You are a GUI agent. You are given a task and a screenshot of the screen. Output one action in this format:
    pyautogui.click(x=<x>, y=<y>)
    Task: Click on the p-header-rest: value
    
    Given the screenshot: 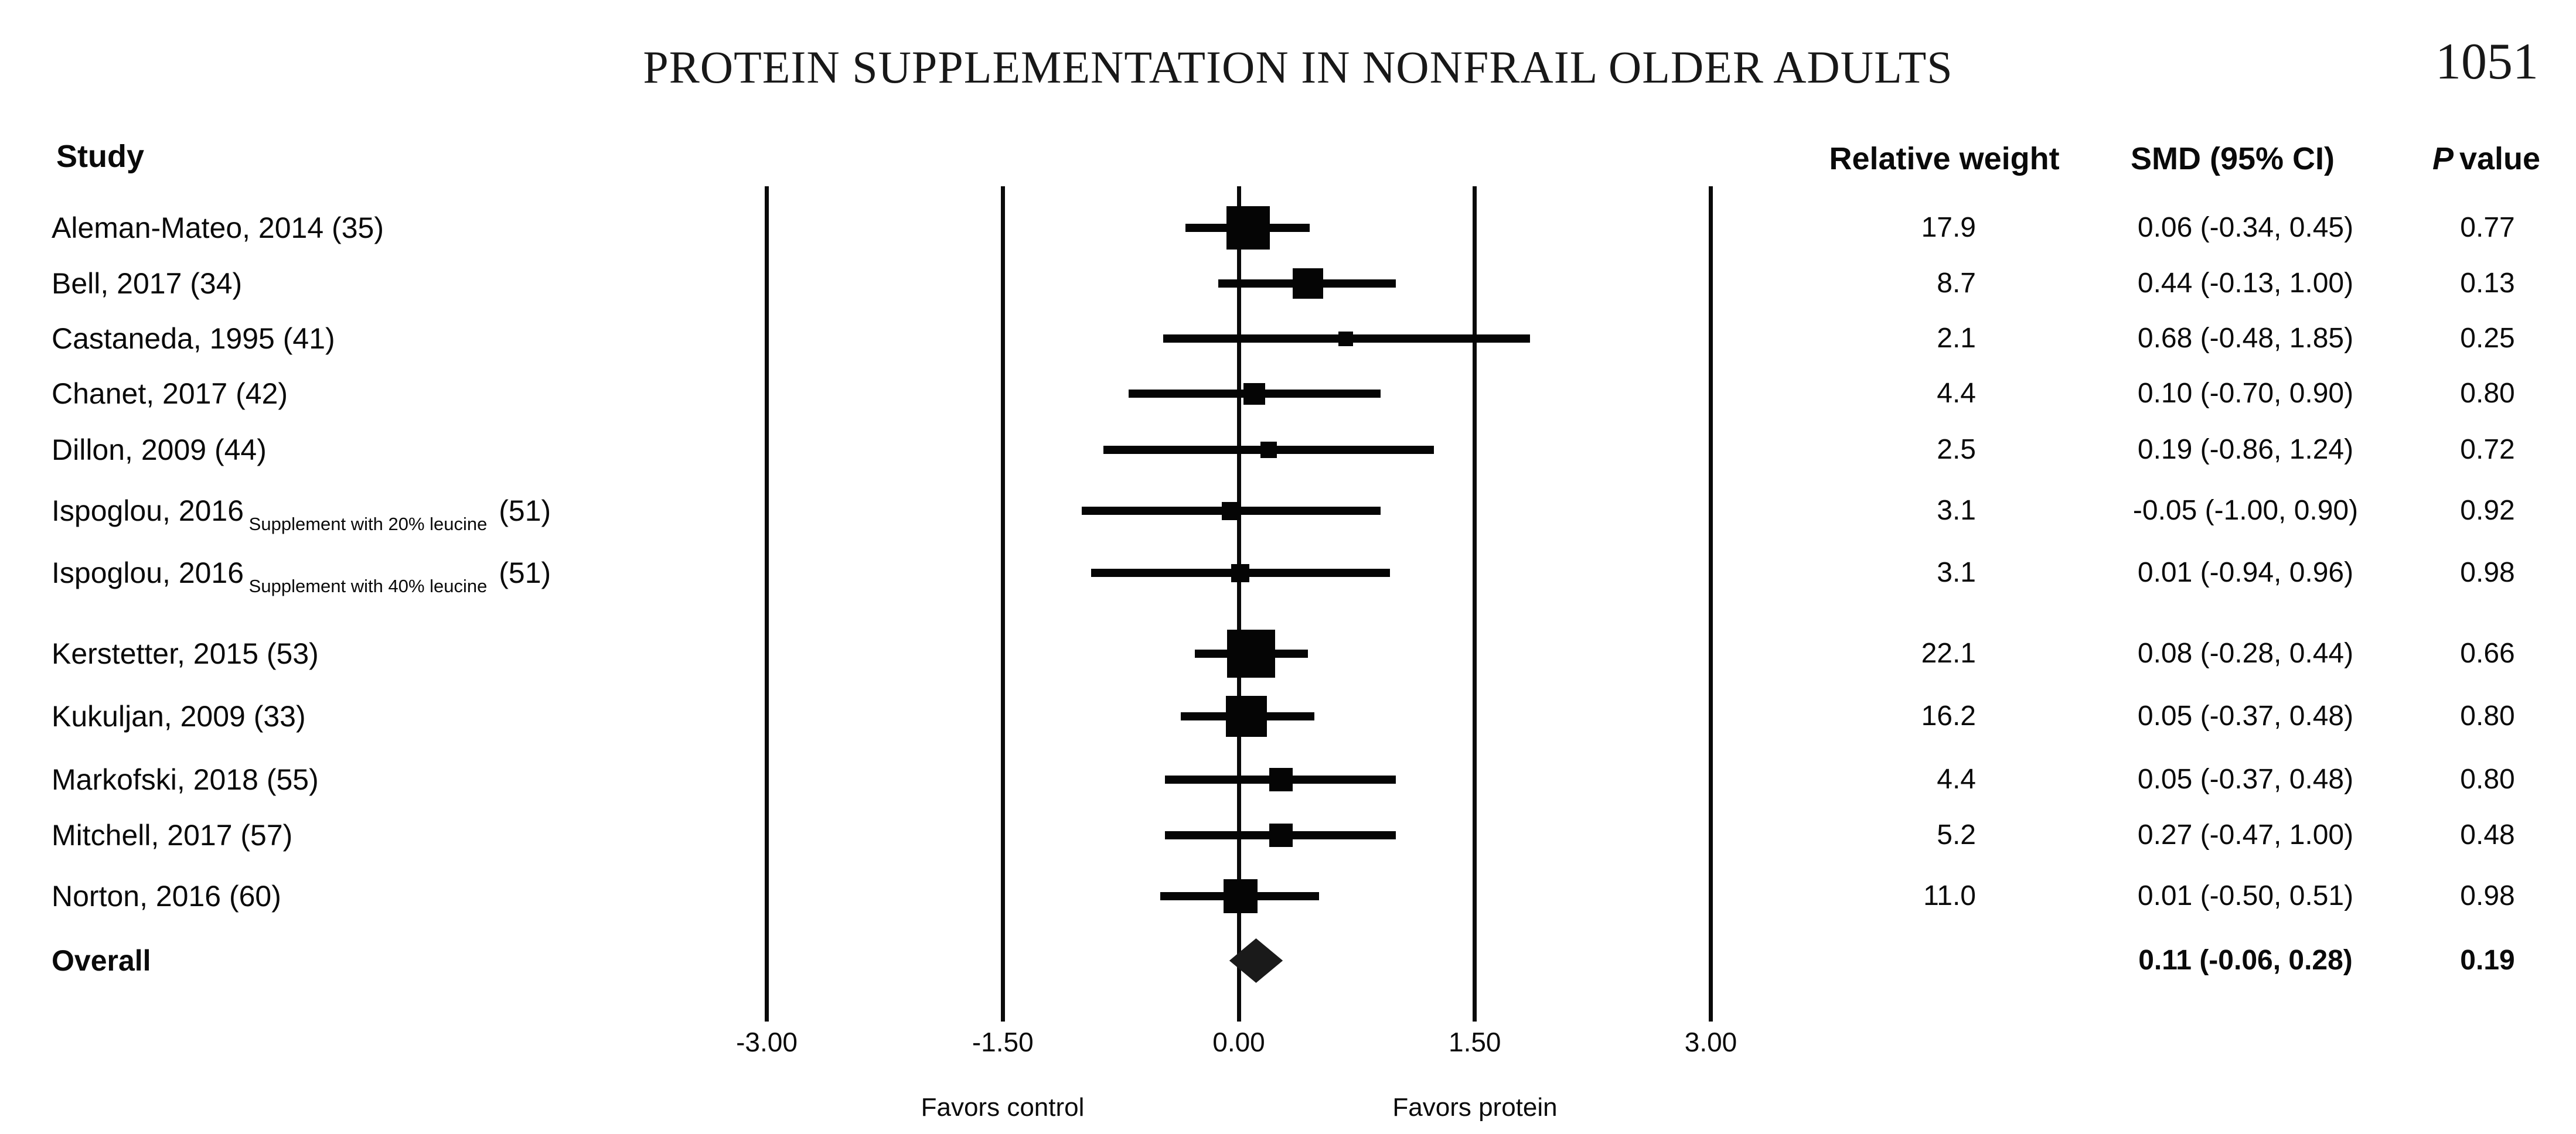 What is the action you would take?
    pyautogui.click(x=2500, y=158)
    